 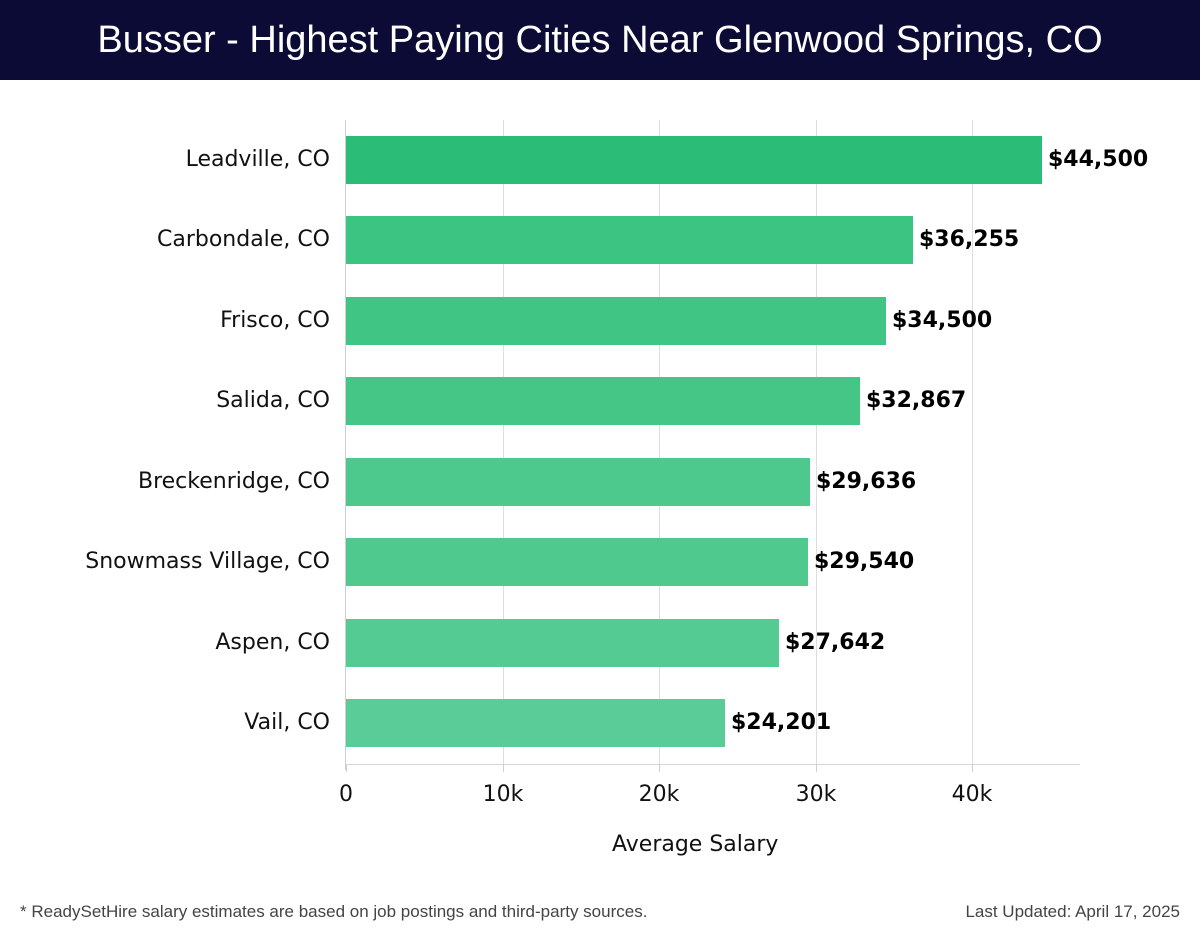 What do you see at coordinates (969, 239) in the screenshot?
I see `bar-value-label: $36,255` at bounding box center [969, 239].